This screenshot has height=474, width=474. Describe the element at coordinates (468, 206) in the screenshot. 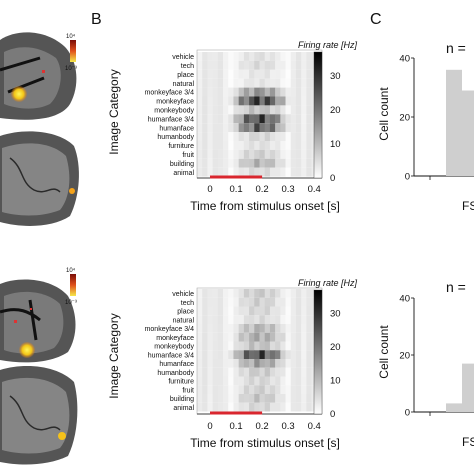

I see `histogram-top-xlabel: FS` at that location.